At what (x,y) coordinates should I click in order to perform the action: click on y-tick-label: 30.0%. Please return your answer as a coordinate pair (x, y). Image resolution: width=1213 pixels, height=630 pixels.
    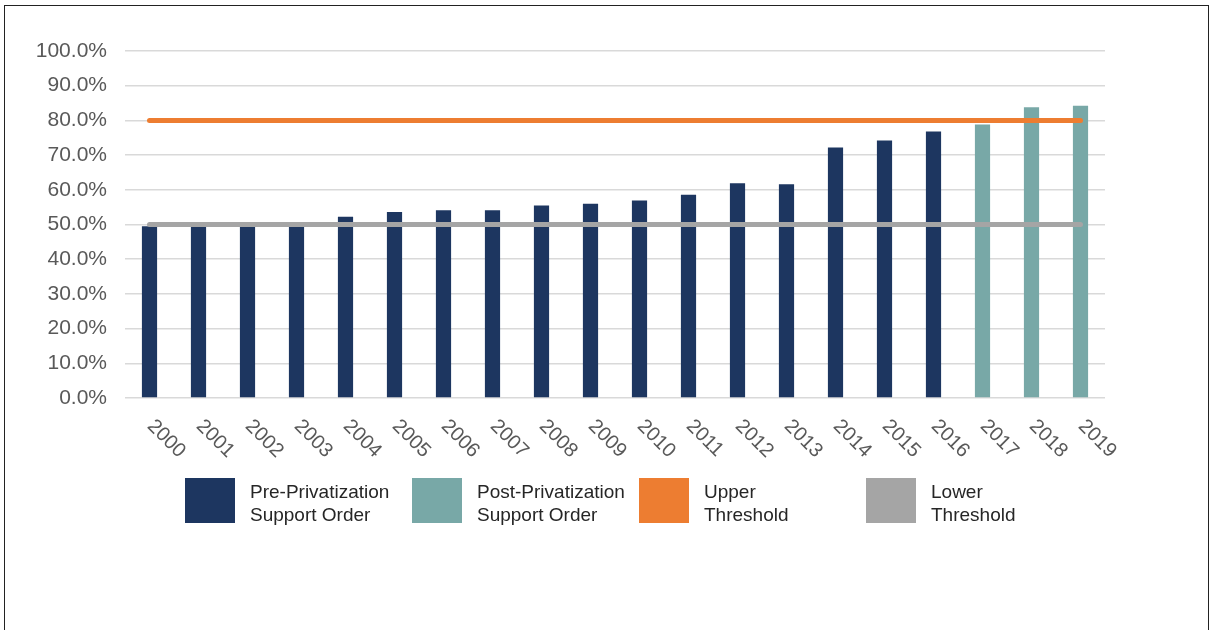
    Looking at the image, I should click on (77, 292).